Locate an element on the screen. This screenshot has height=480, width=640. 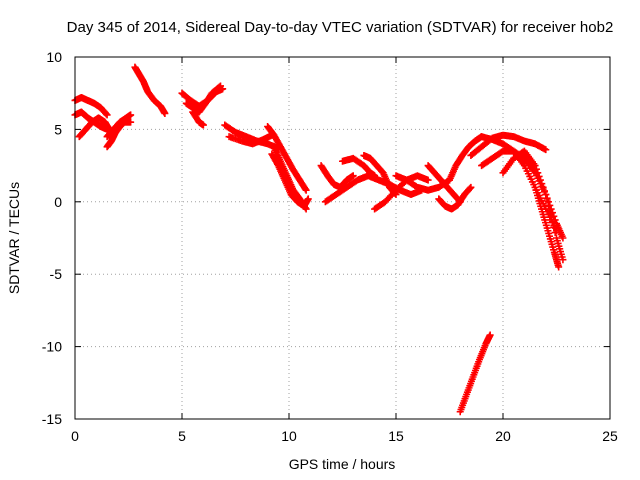
series-arc28 is located at coordinates (547, 227).